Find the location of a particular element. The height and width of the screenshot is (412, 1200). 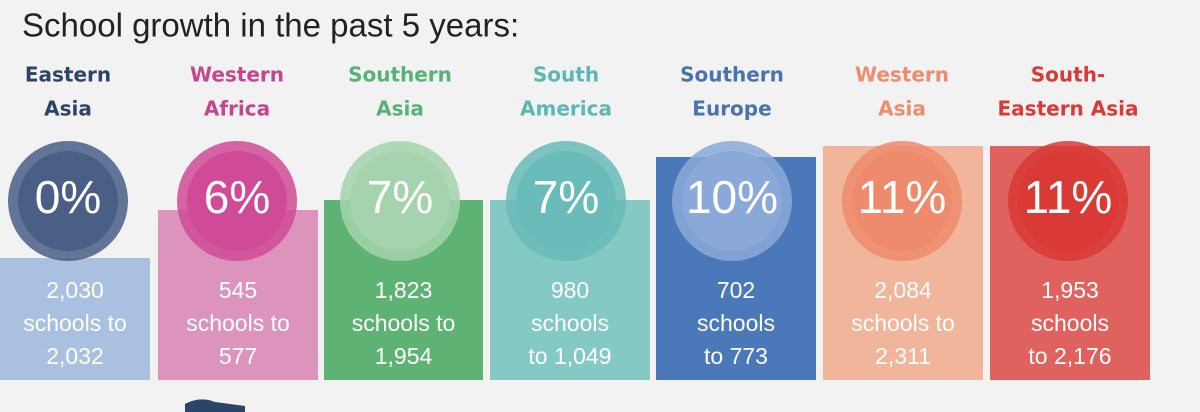

title: School growth in the past 5 years: is located at coordinates (270, 25).